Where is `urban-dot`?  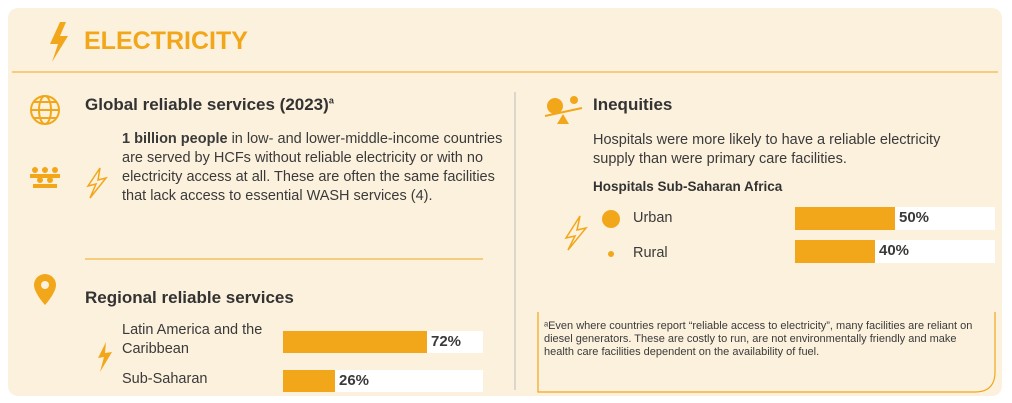 urban-dot is located at coordinates (611, 219).